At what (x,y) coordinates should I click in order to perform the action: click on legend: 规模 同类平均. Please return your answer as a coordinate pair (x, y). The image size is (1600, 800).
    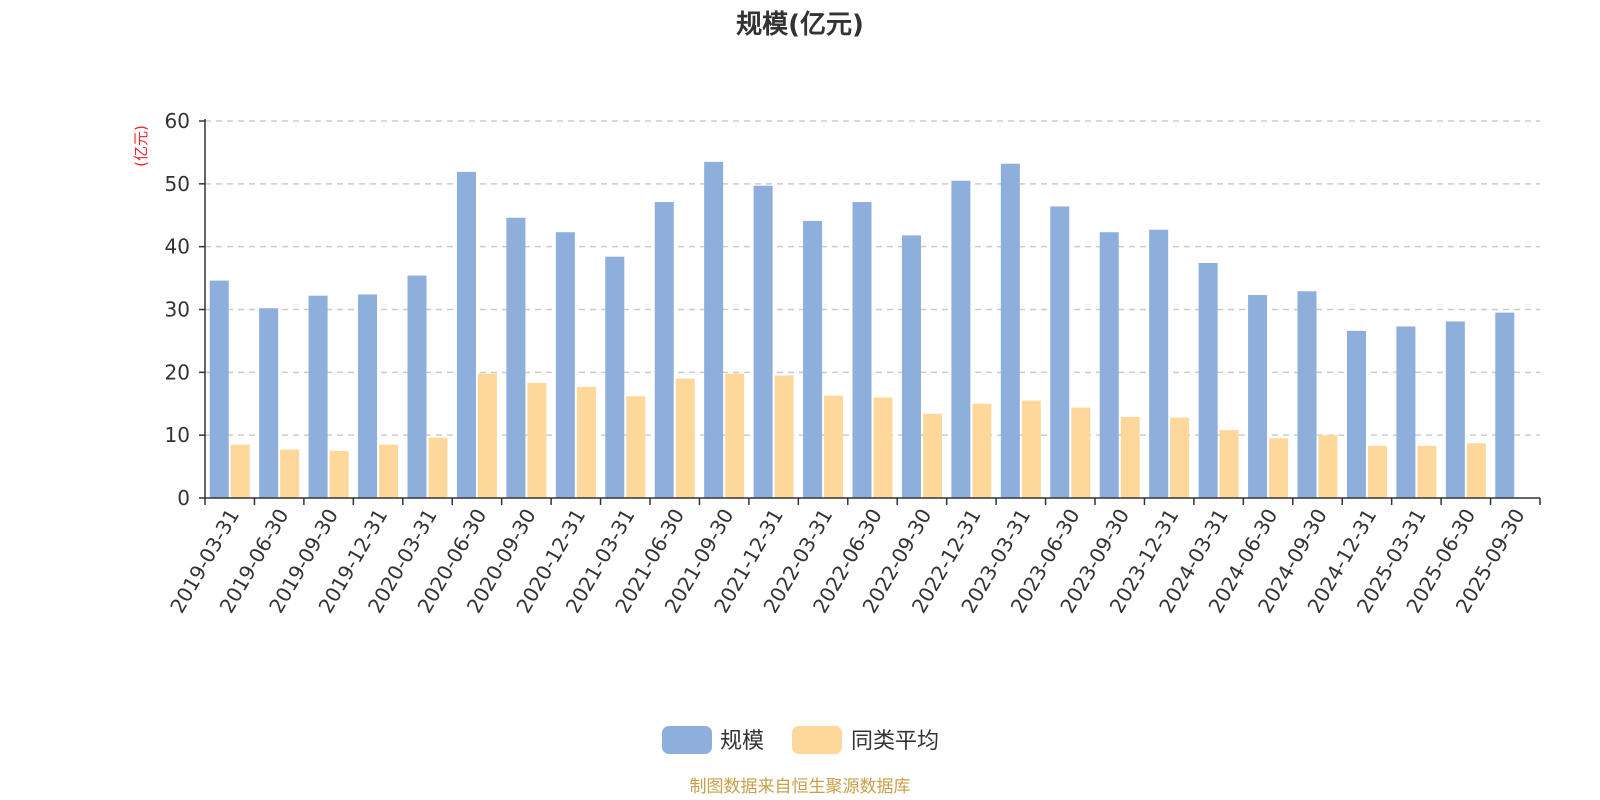
    Looking at the image, I should click on (800, 740).